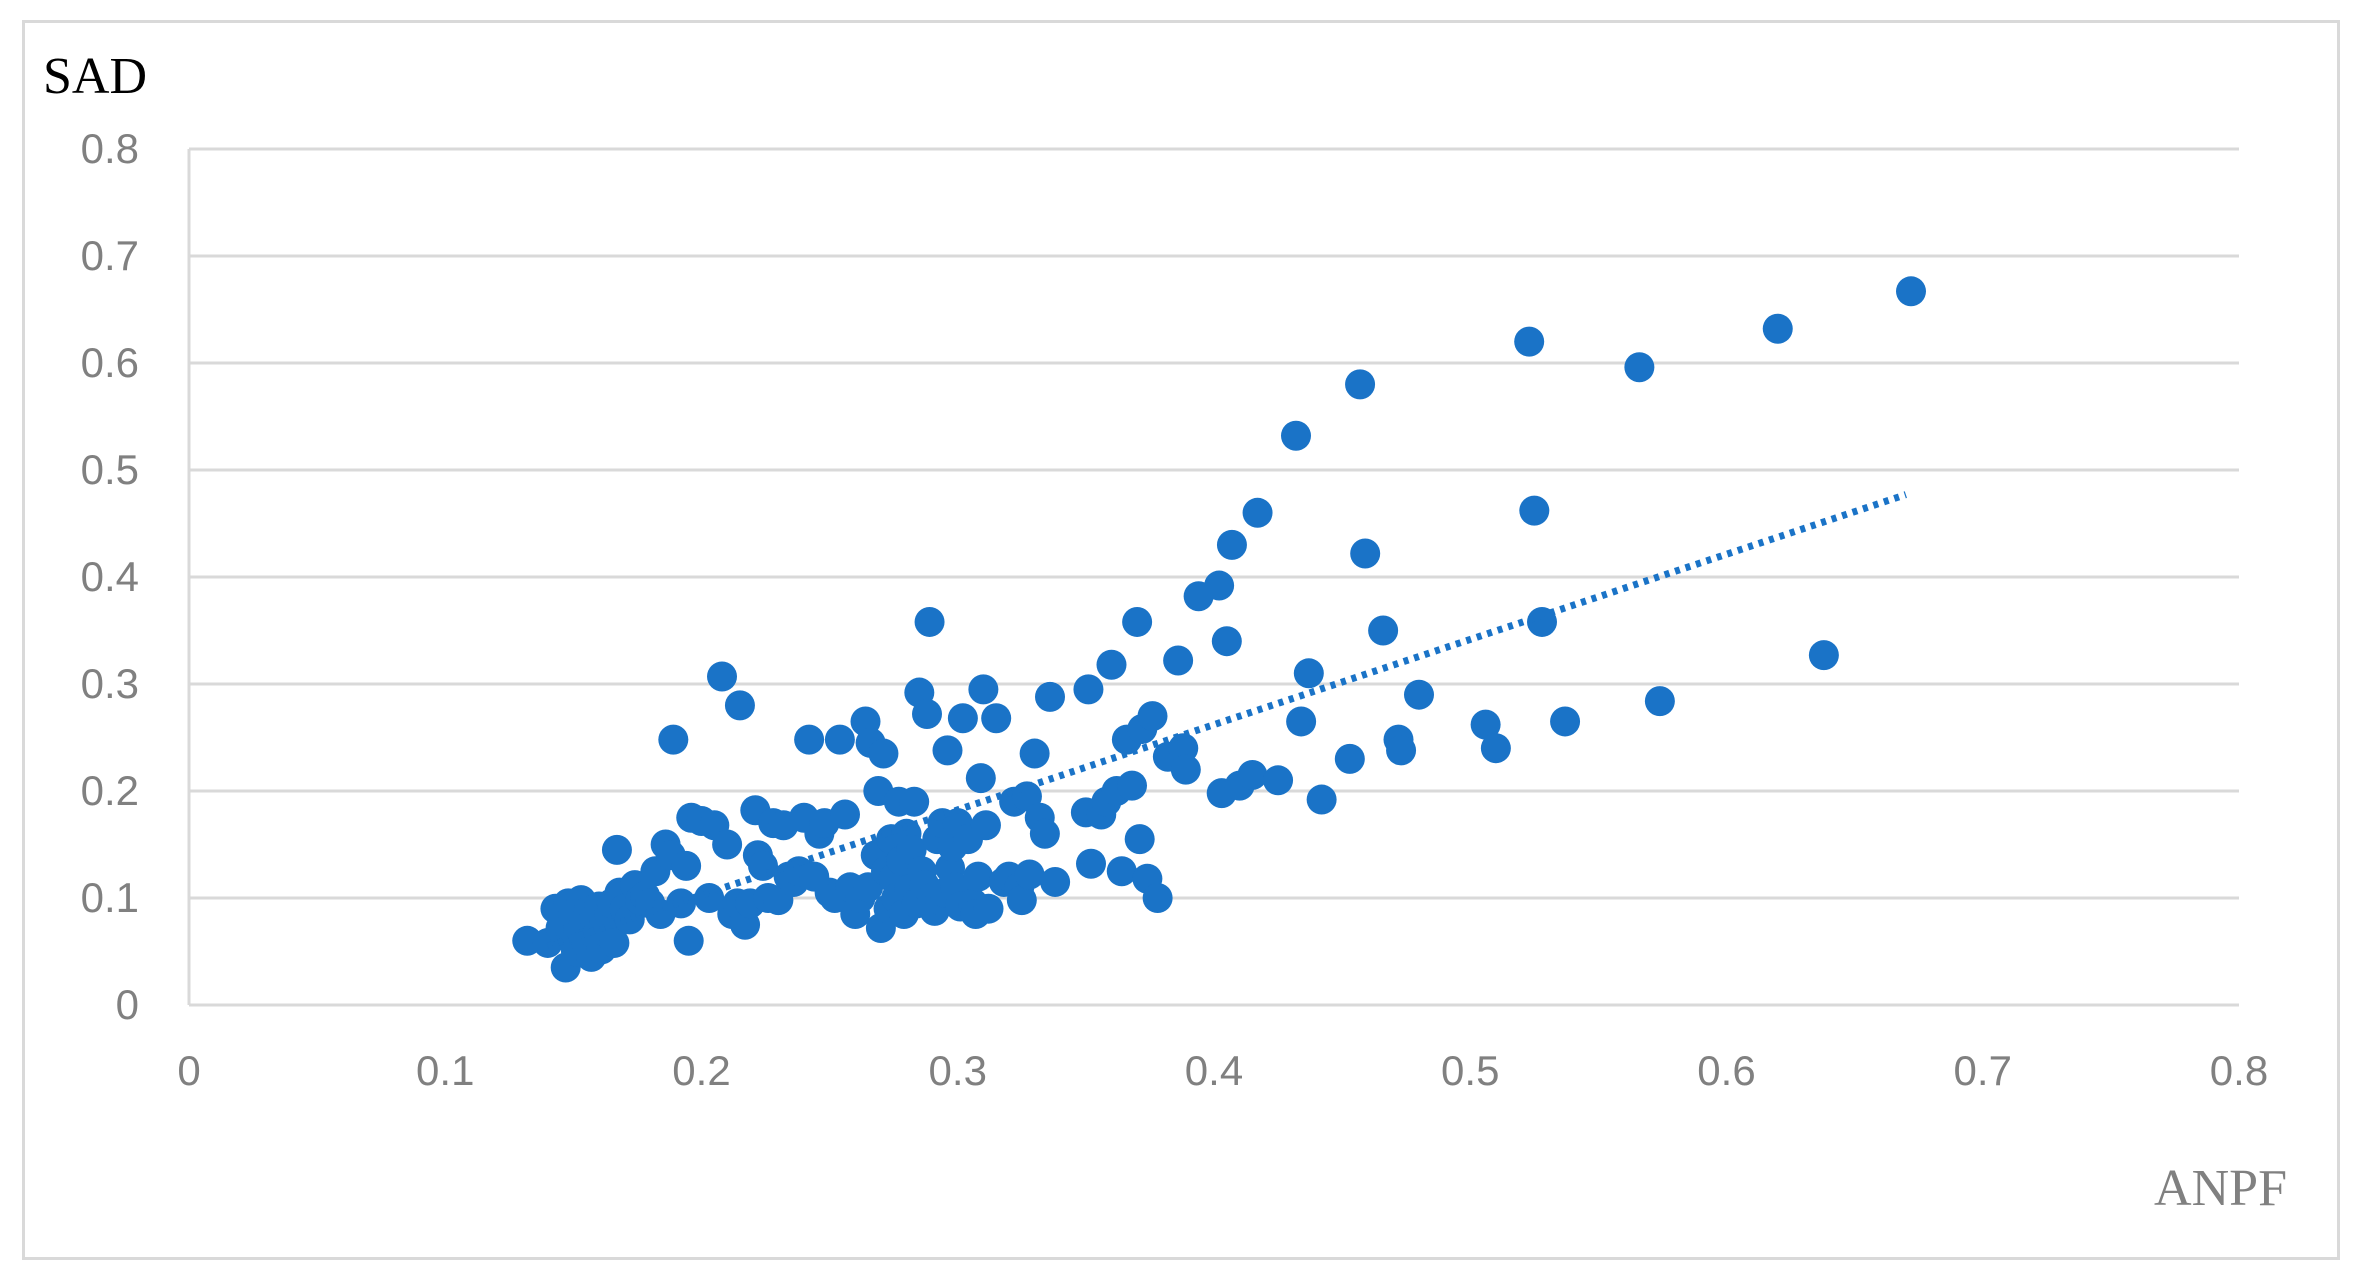 The width and height of the screenshot is (2362, 1282). I want to click on x-tick-label: 0.7, so click(1983, 1070).